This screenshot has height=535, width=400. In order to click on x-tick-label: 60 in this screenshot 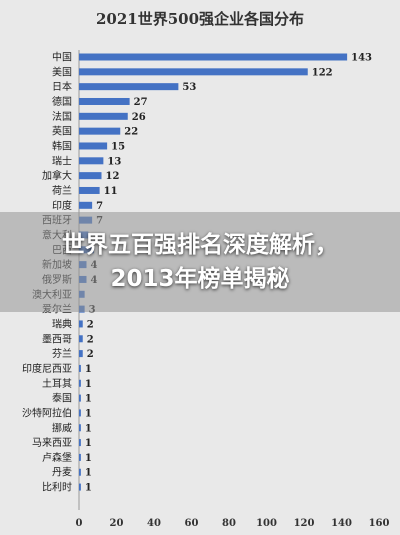, I will do `click(192, 523)`.